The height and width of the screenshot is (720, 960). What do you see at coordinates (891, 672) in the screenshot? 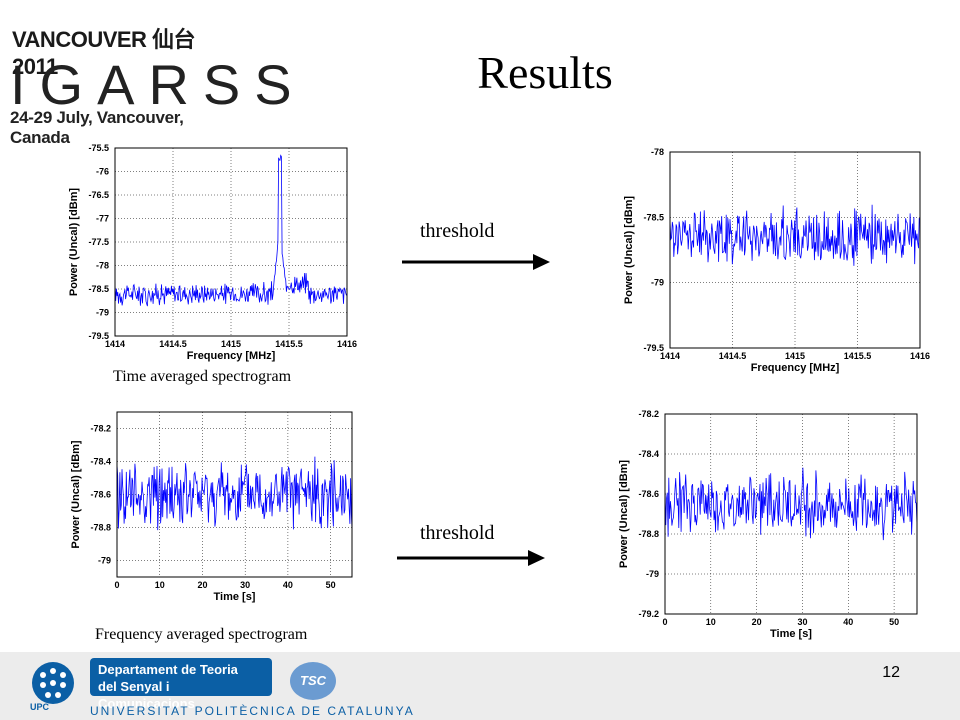
I see `page-number: 12` at bounding box center [891, 672].